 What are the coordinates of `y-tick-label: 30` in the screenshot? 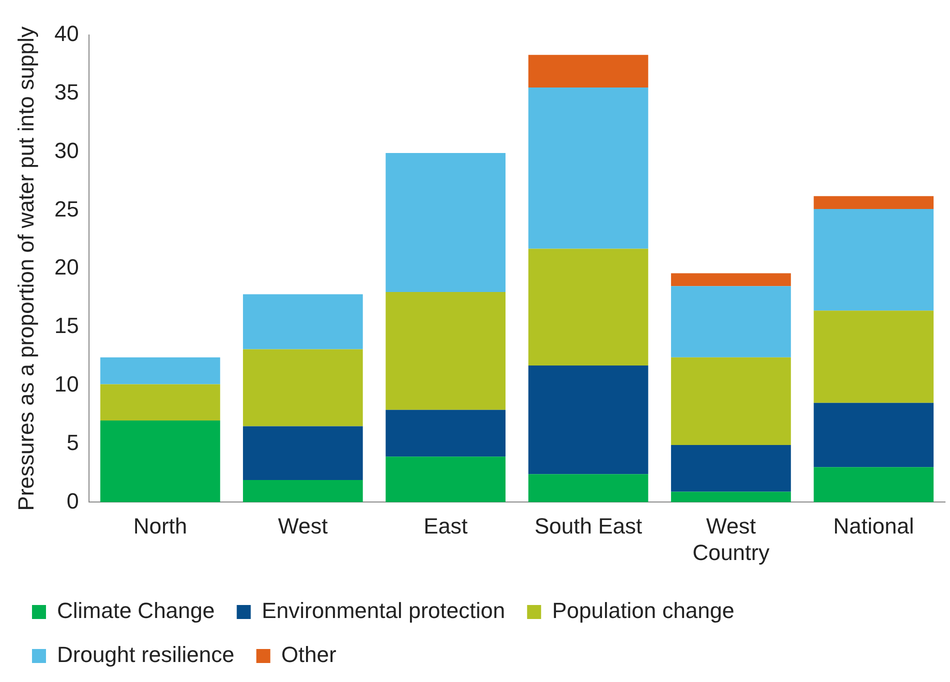 It's located at (66, 150).